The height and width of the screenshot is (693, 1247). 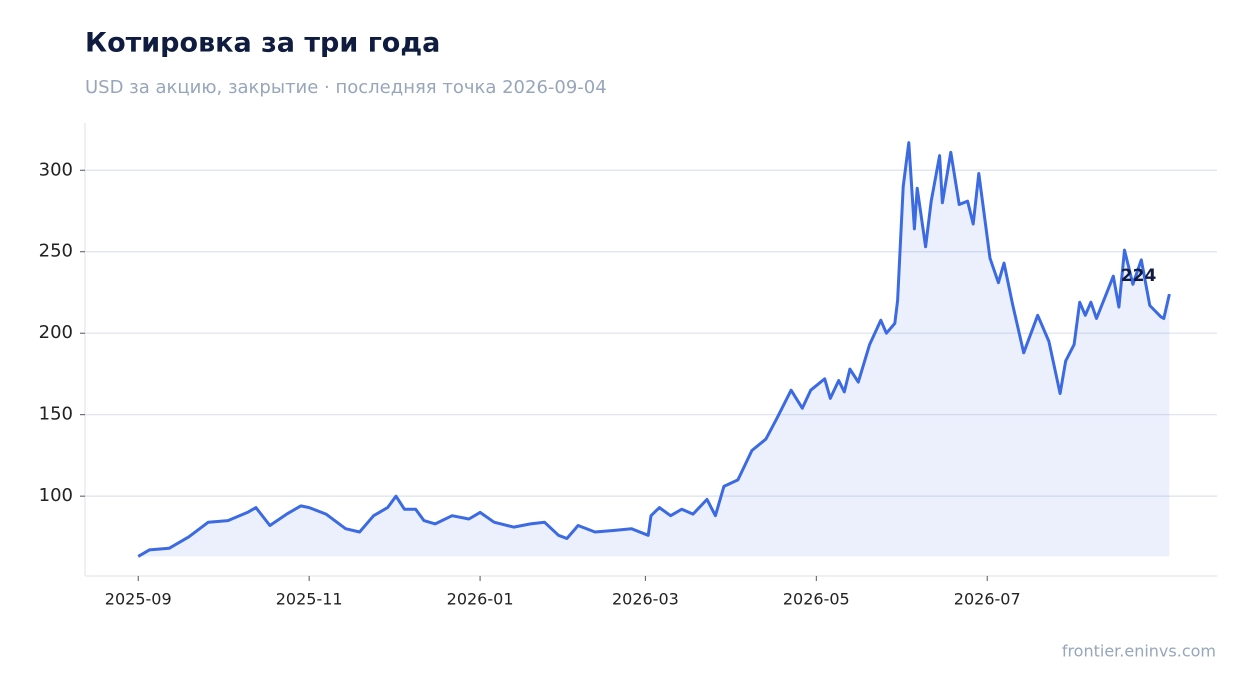 I want to click on chart-title: Котировка за три года, so click(x=262, y=43).